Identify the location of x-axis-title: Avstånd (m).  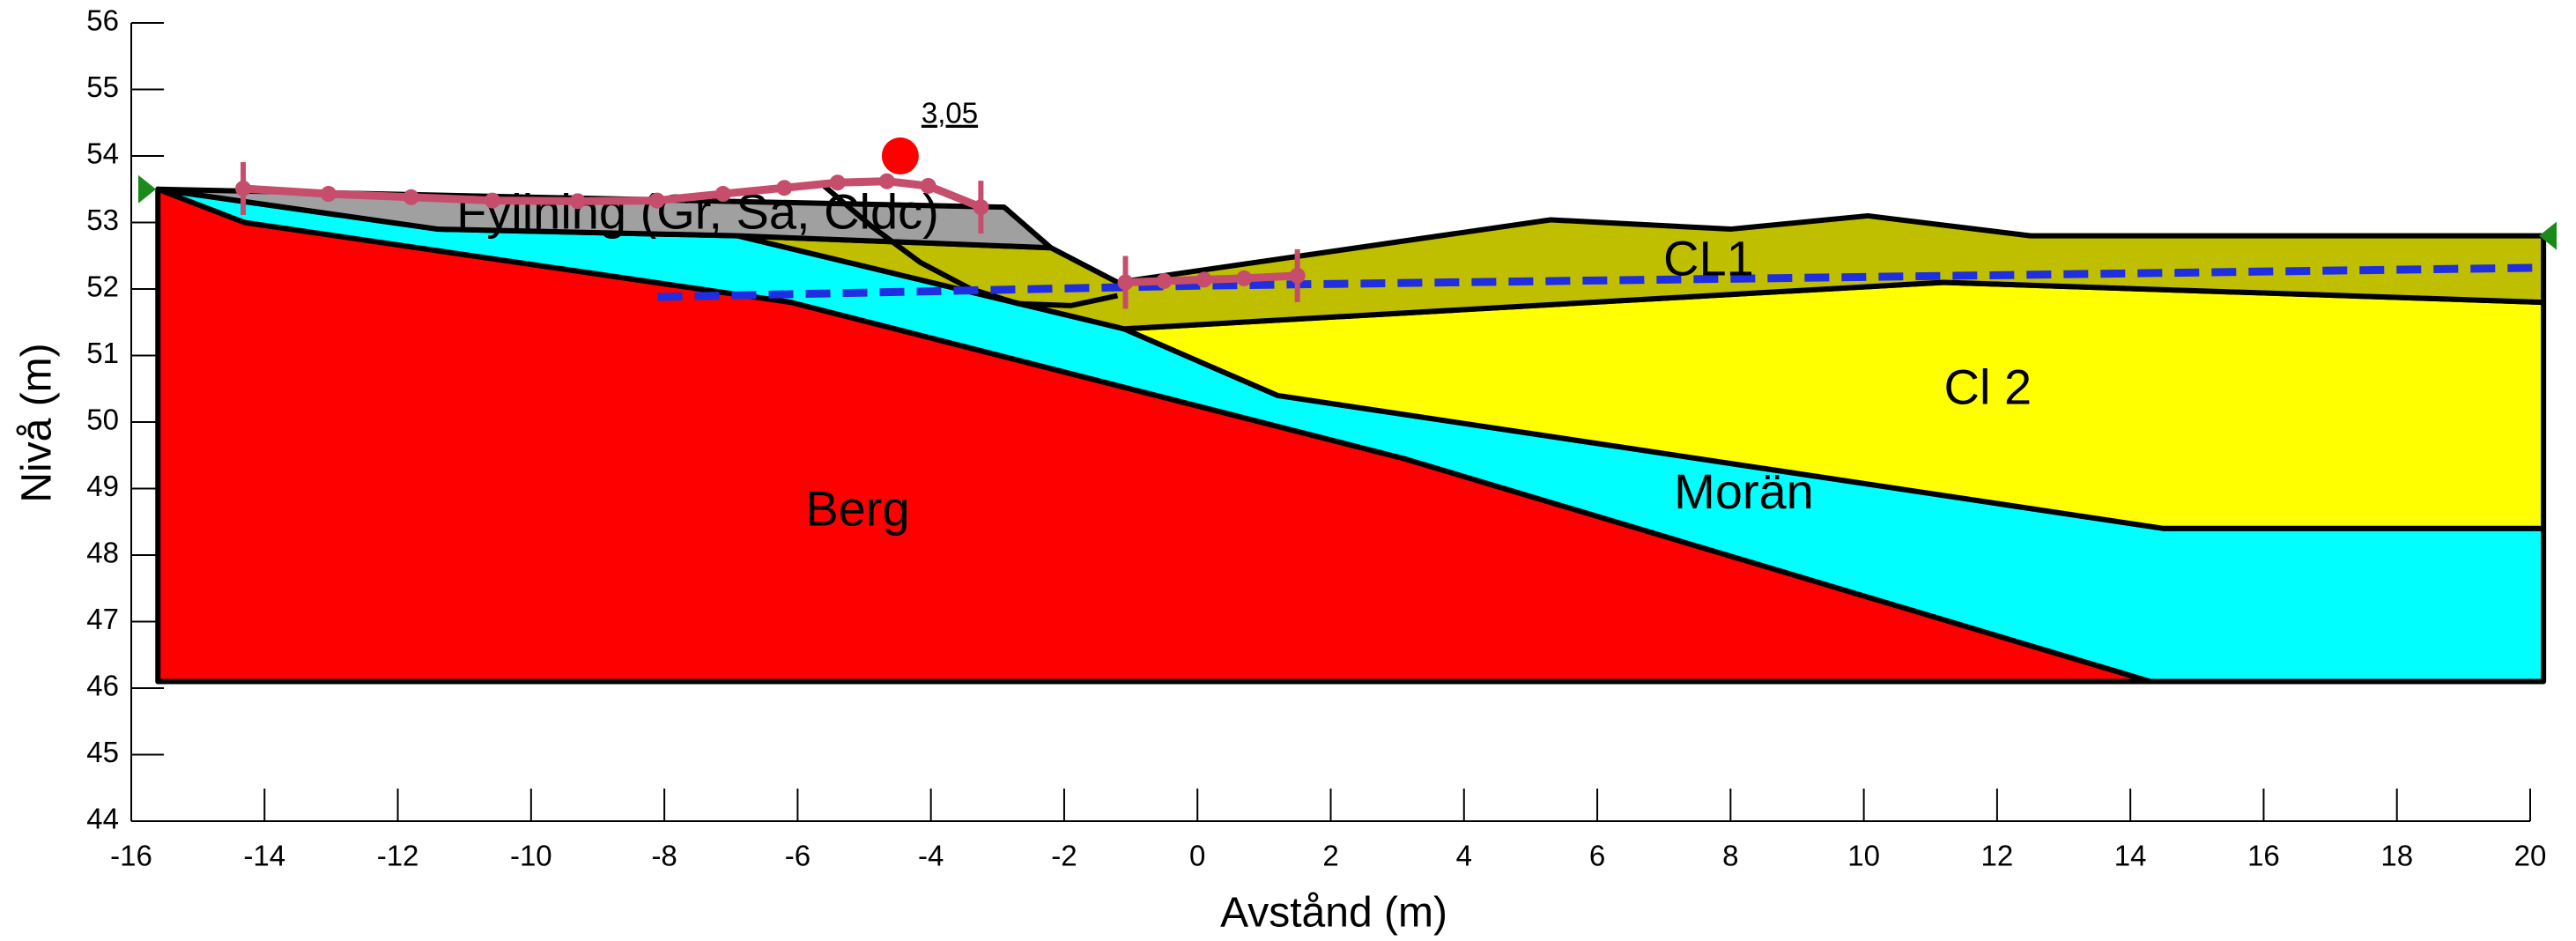
(1333, 913).